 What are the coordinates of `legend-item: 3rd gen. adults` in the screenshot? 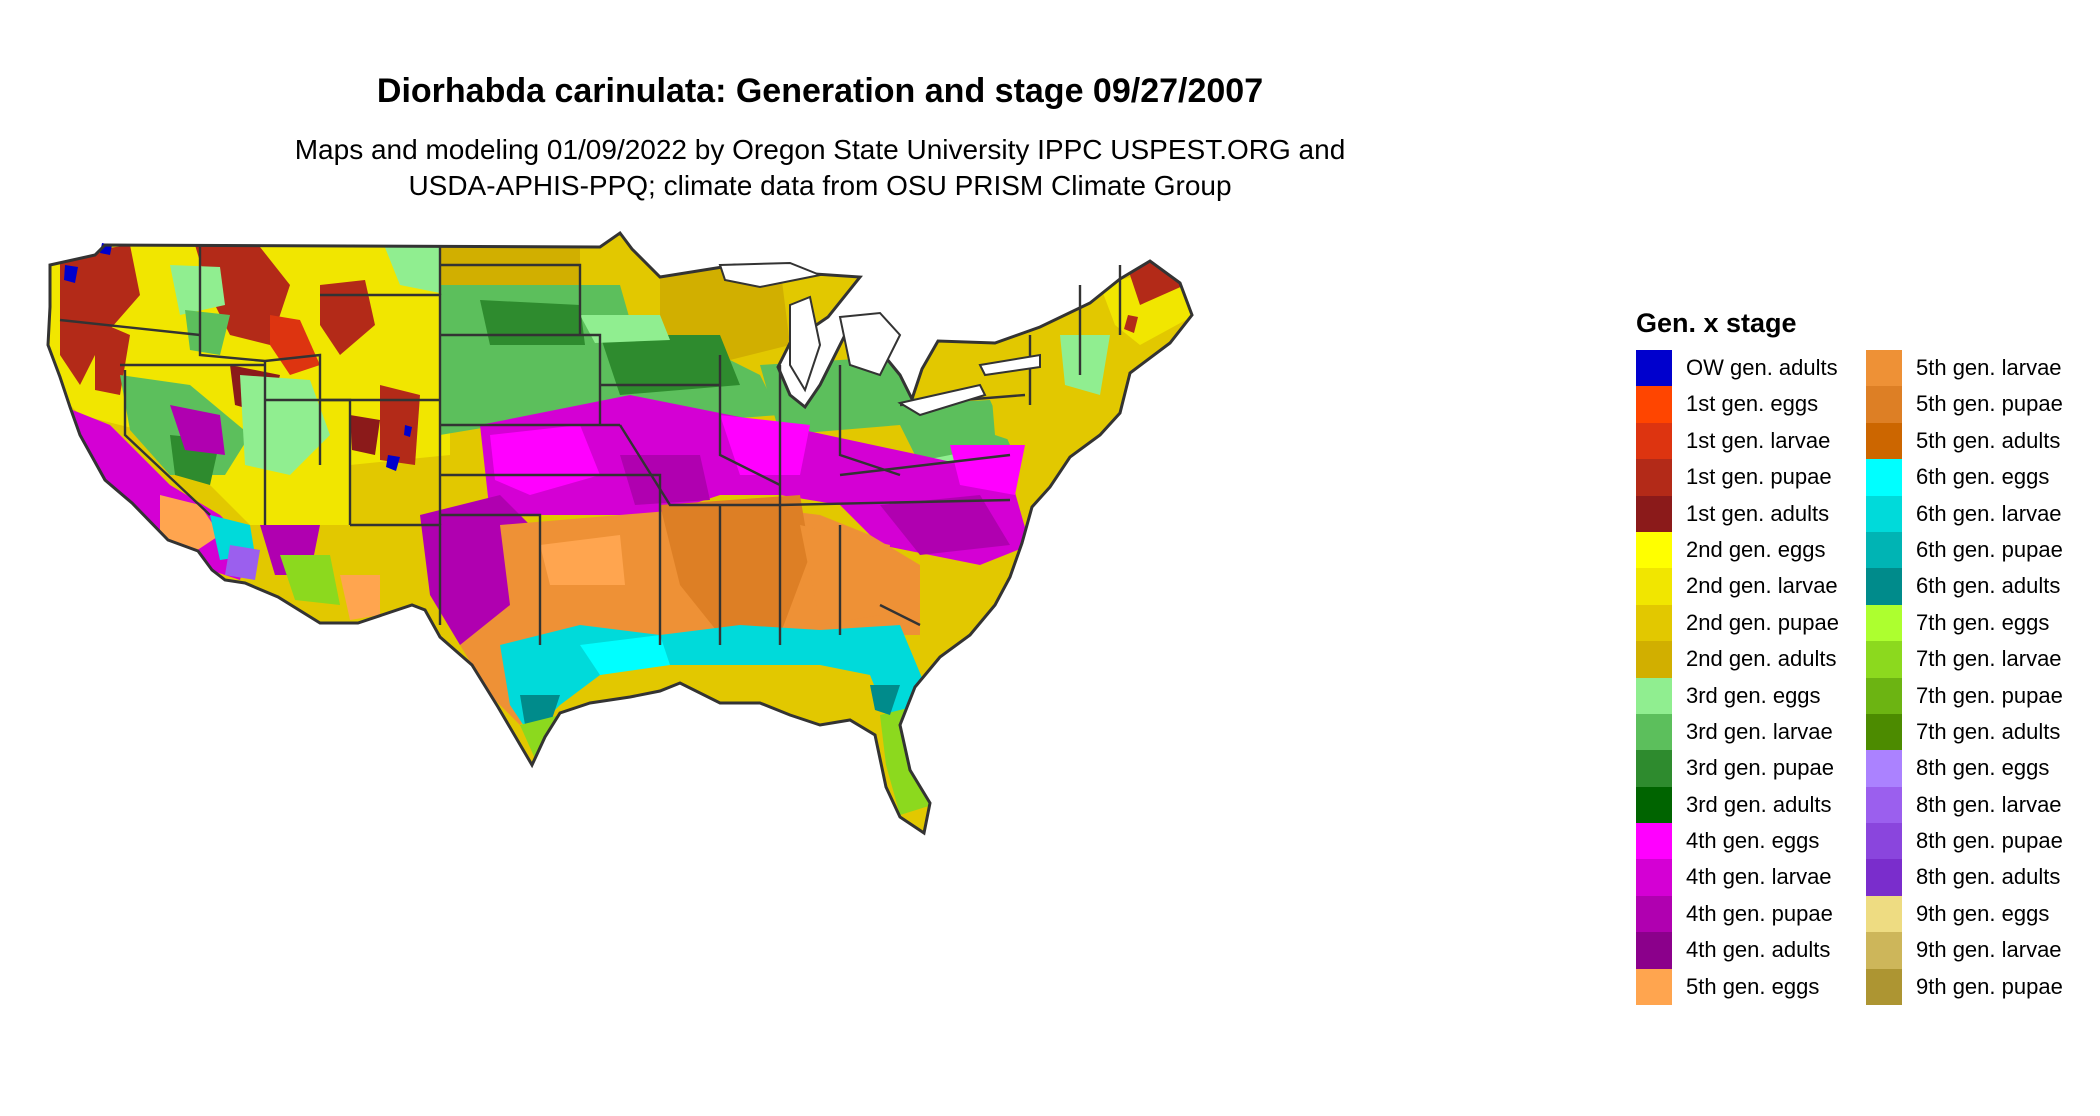 It's located at (1741, 805).